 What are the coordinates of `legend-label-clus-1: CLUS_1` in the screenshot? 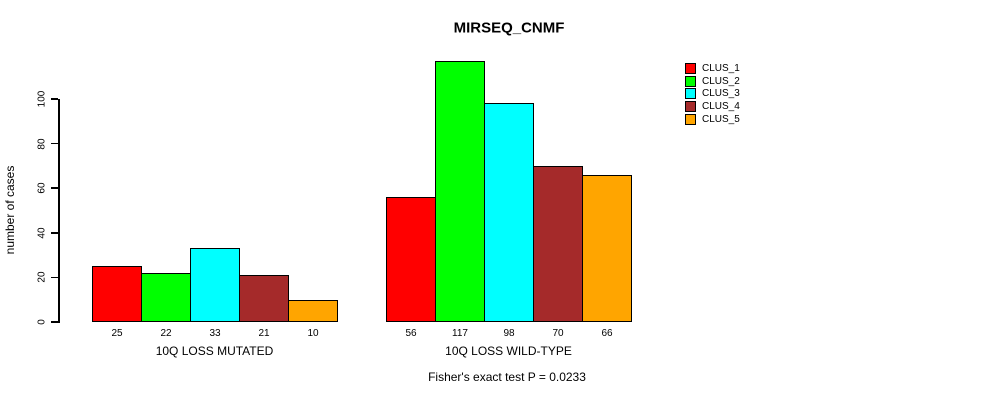 It's located at (721, 68).